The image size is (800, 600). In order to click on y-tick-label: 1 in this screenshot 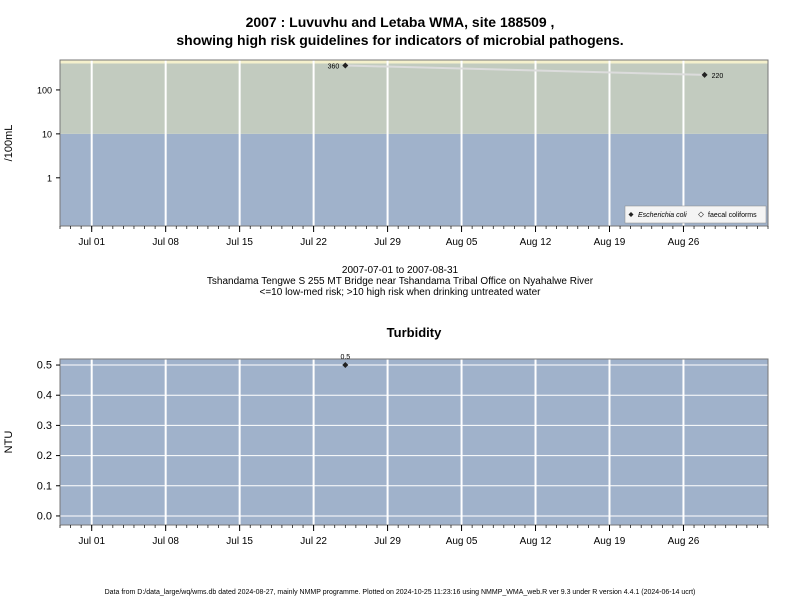, I will do `click(49, 178)`.